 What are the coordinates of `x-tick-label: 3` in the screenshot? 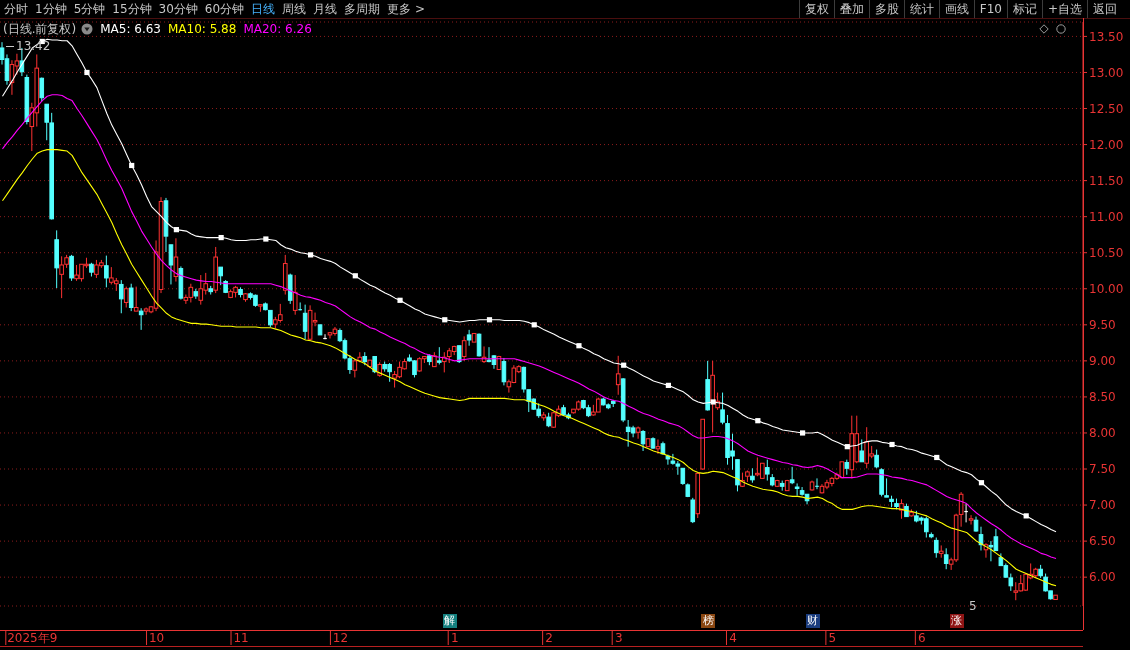 It's located at (618, 638).